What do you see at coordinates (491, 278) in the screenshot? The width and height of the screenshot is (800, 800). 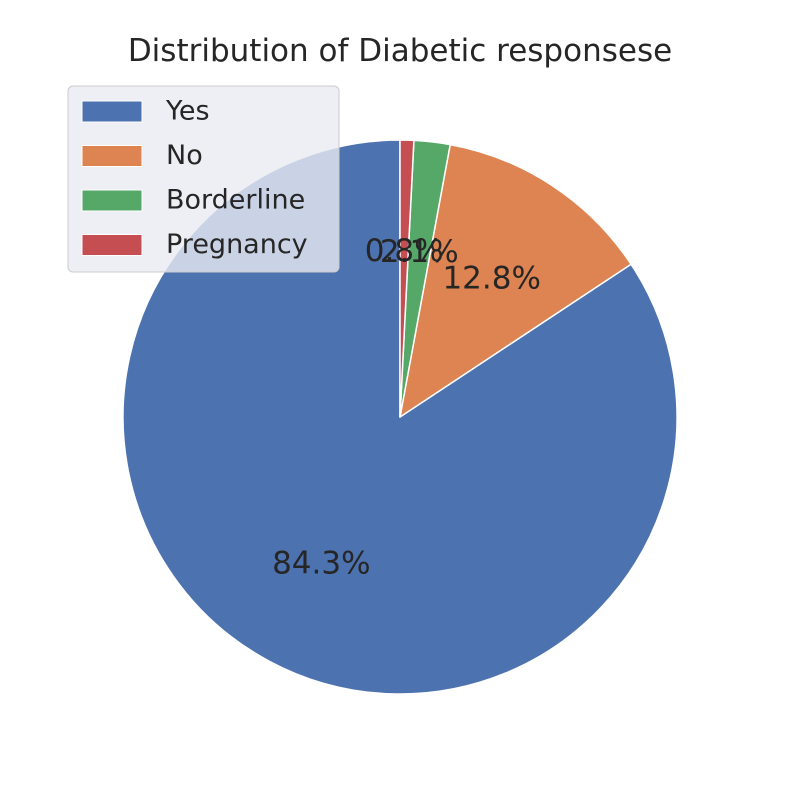 I see `percent-label-no: 12.8%` at bounding box center [491, 278].